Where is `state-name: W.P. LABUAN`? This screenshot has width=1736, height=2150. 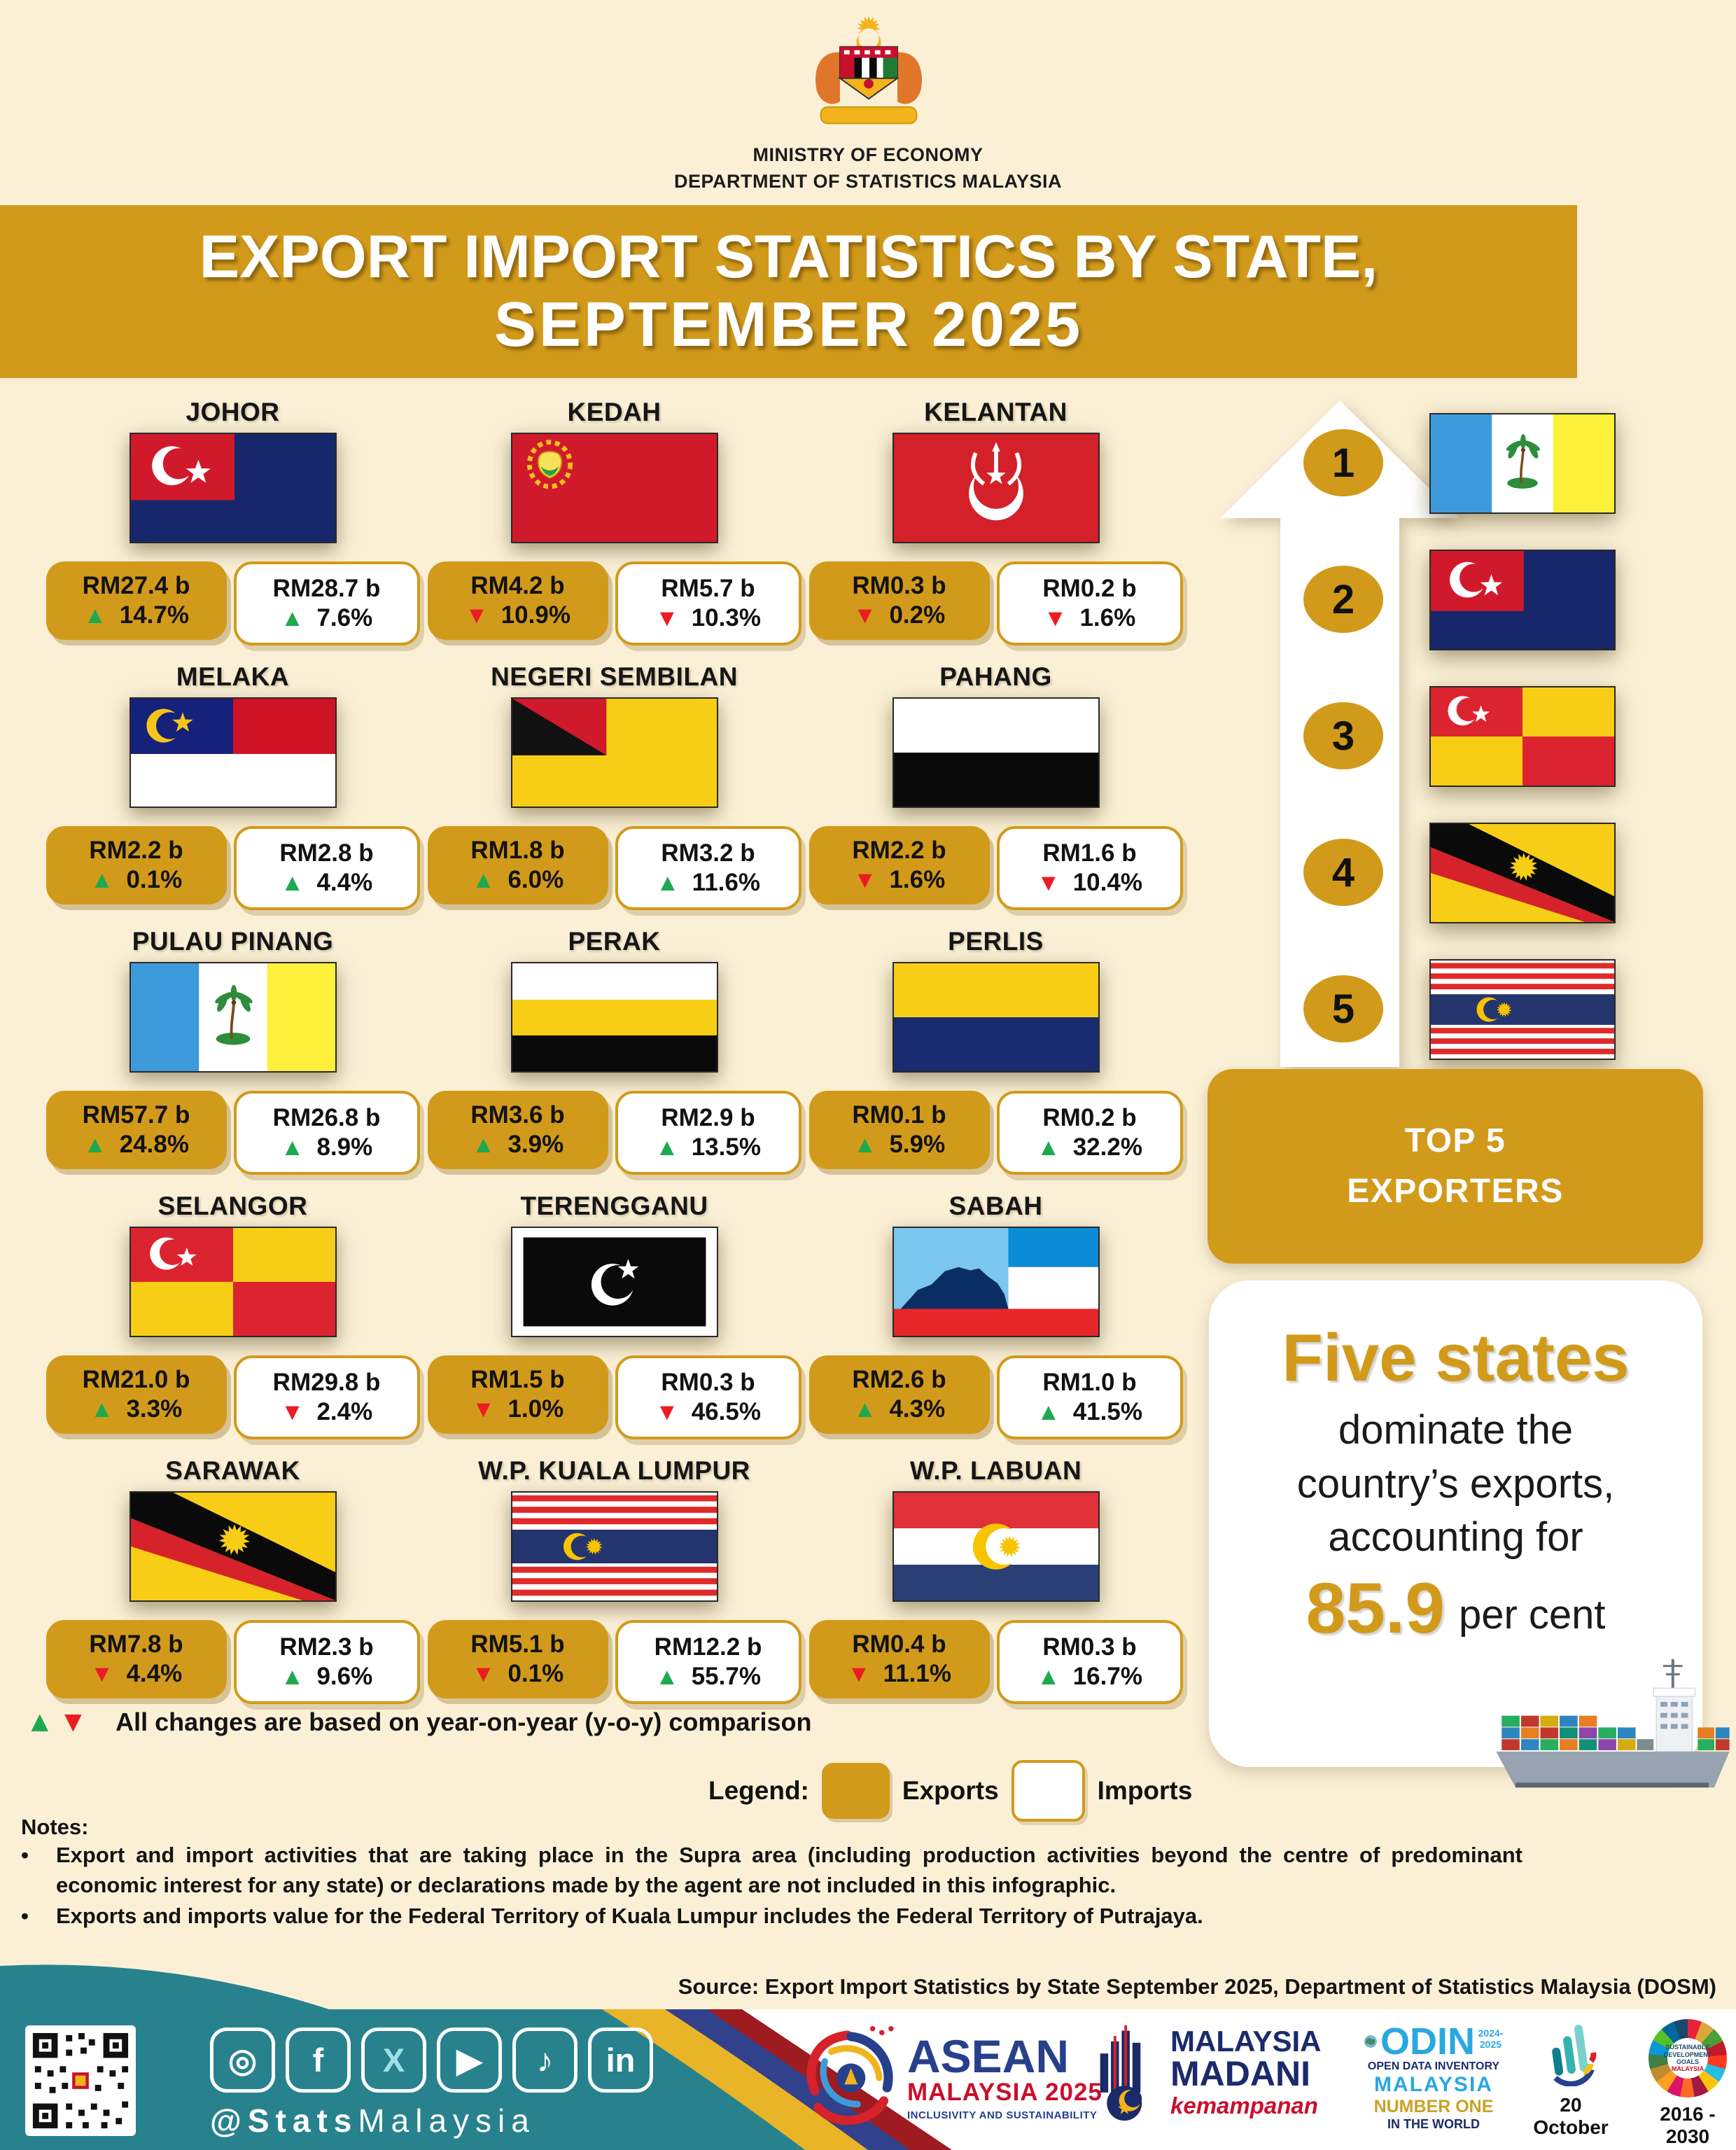
state-name: W.P. LABUAN is located at coordinates (995, 1470).